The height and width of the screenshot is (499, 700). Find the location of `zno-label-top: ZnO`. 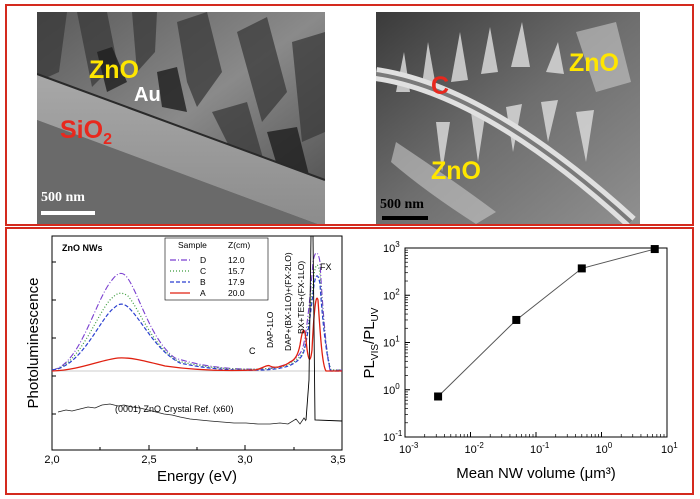

zno-label-top: ZnO is located at coordinates (594, 63).